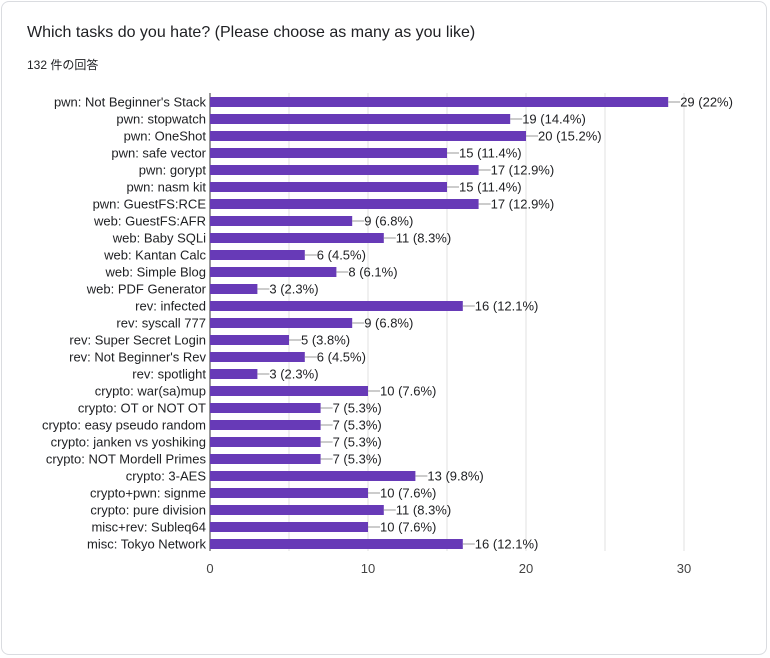 The height and width of the screenshot is (658, 770). I want to click on data-label: 20 (15.2%), so click(570, 136).